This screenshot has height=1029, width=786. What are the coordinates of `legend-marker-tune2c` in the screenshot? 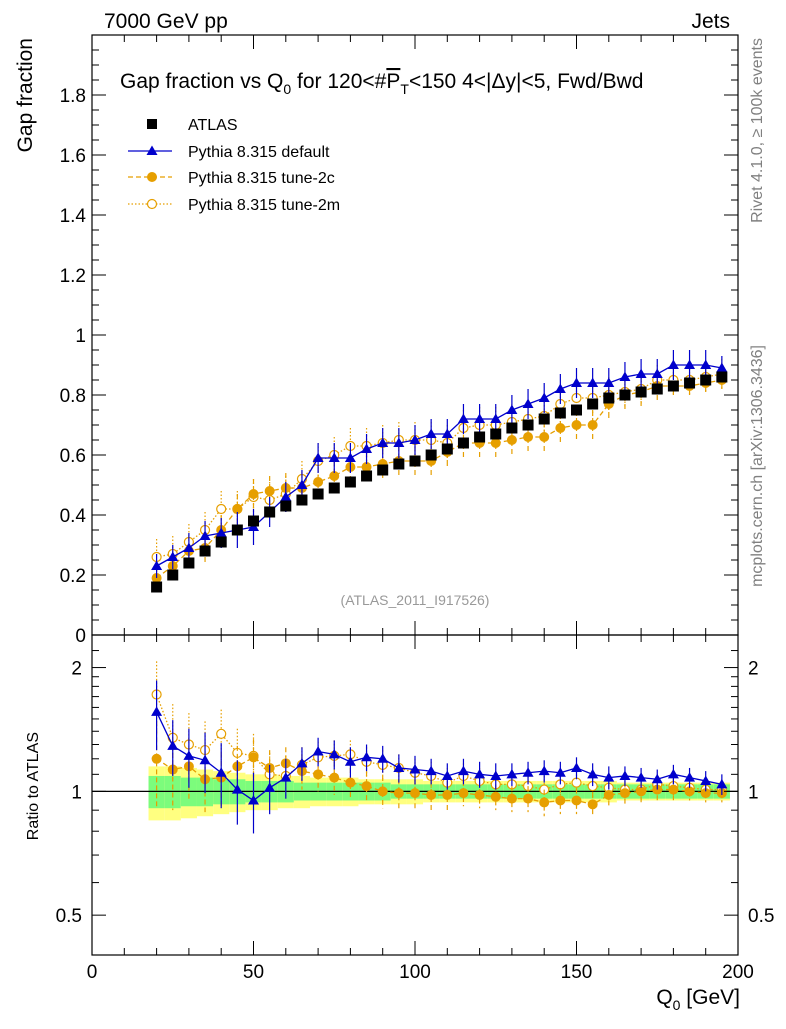 It's located at (152, 177).